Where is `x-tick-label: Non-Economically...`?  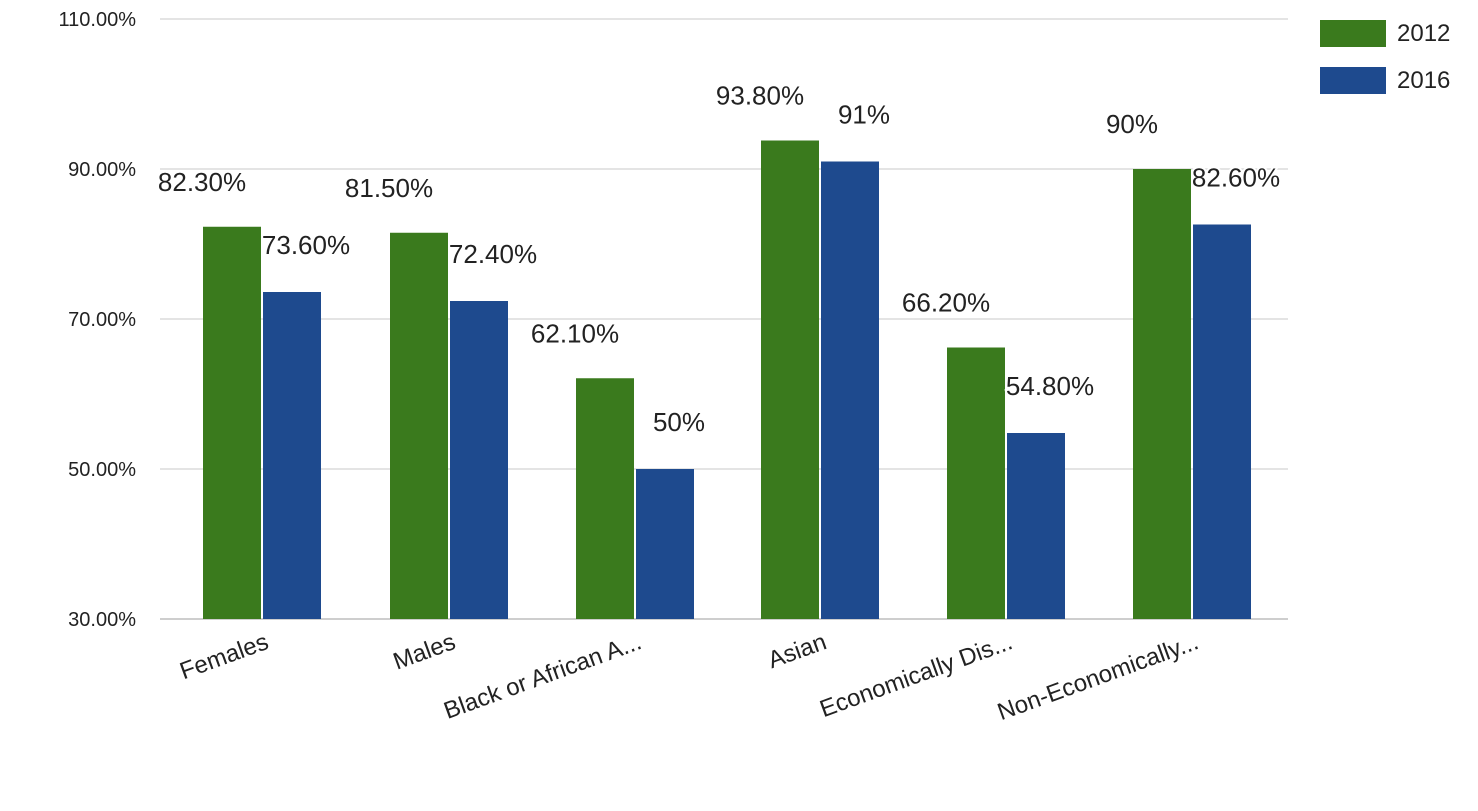 x-tick-label: Non-Economically... is located at coordinates (1098, 677).